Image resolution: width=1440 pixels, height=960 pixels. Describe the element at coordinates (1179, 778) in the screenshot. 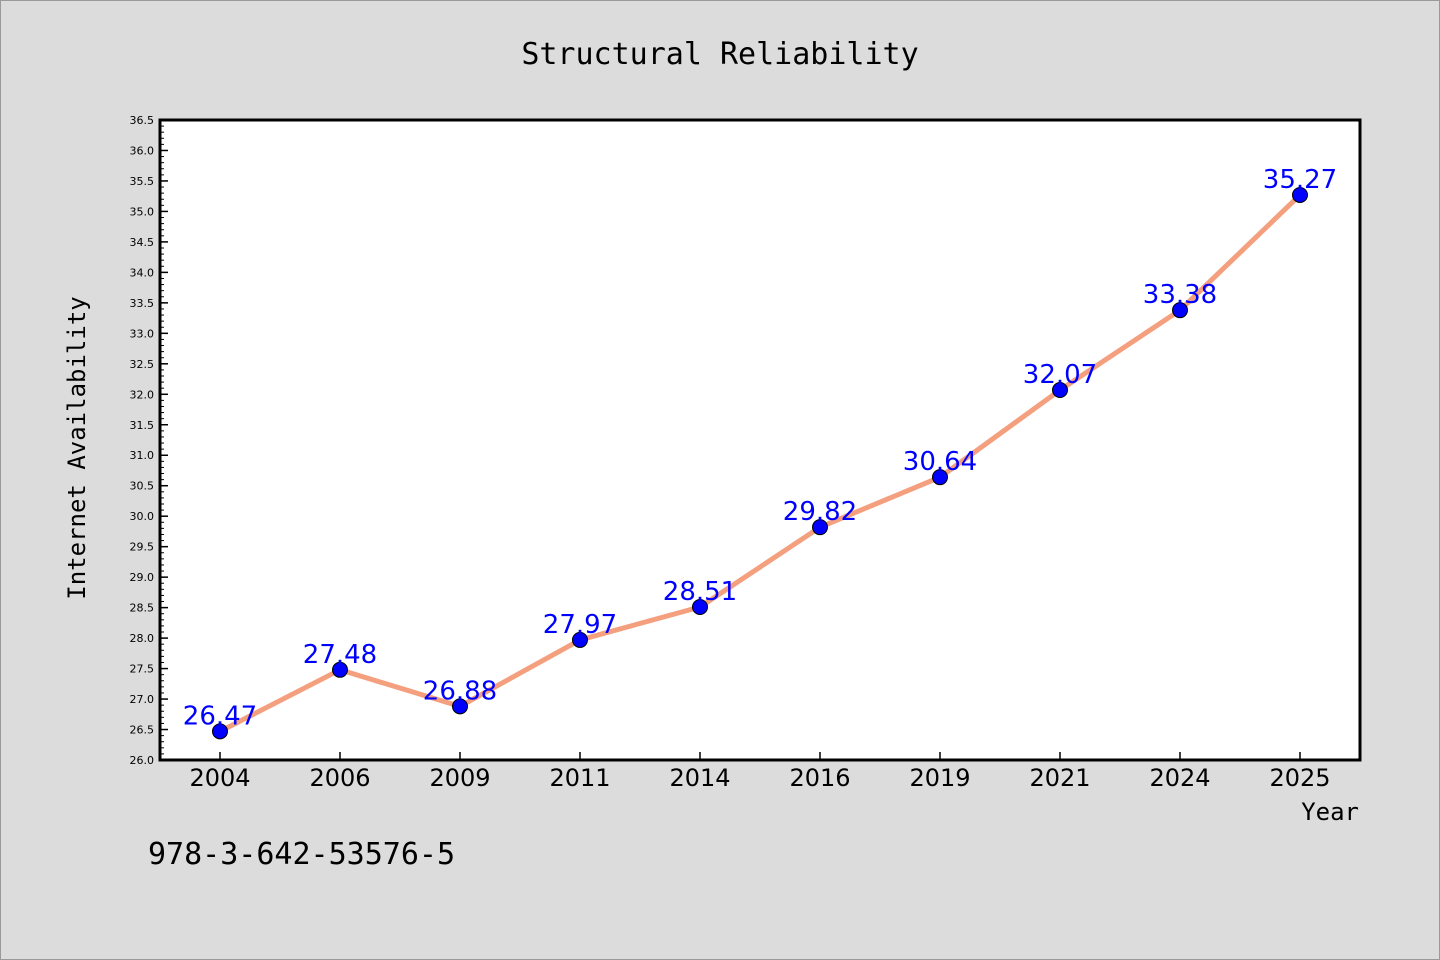

I see `x-tick-label: 2024` at that location.